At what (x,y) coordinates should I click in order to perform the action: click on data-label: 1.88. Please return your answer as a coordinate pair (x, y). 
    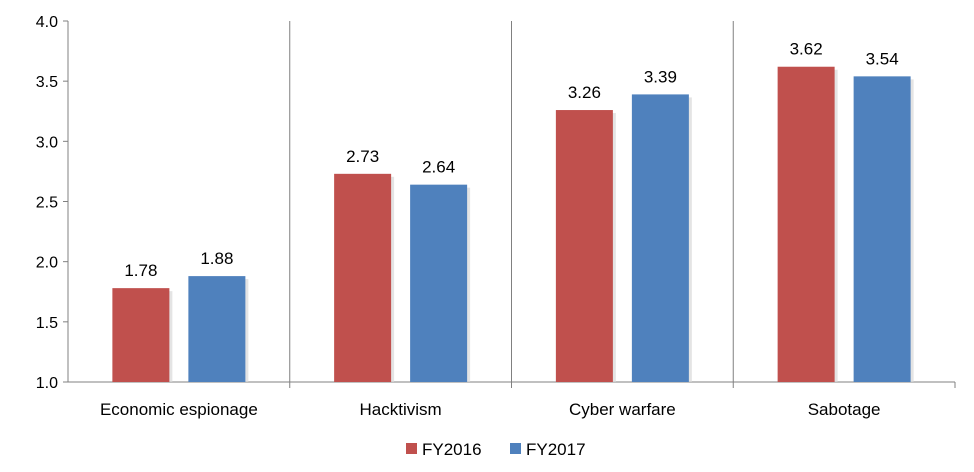
    Looking at the image, I should click on (216, 258).